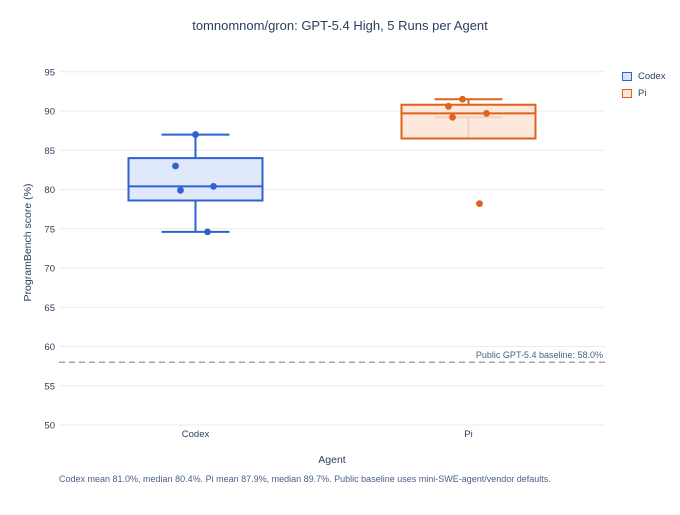  Describe the element at coordinates (652, 76) in the screenshot. I see `legend-label-codex: Codex` at that location.